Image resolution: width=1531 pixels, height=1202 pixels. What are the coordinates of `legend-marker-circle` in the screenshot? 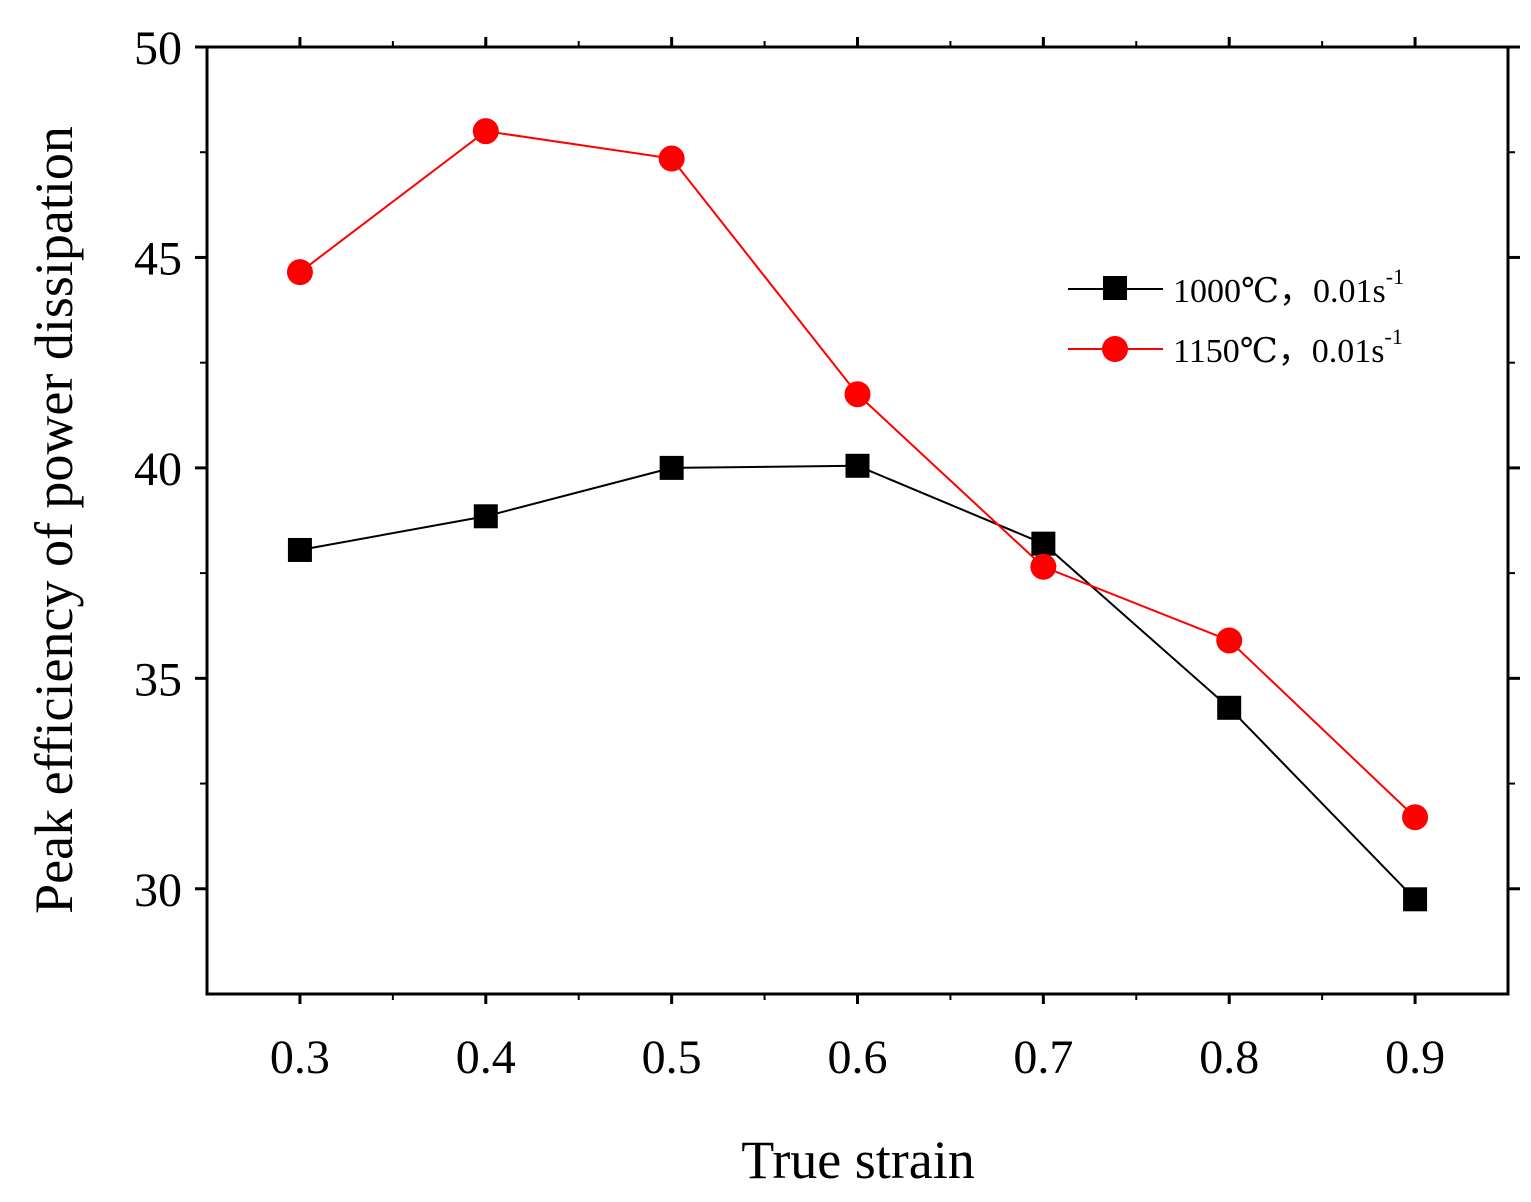 It's located at (1115, 349).